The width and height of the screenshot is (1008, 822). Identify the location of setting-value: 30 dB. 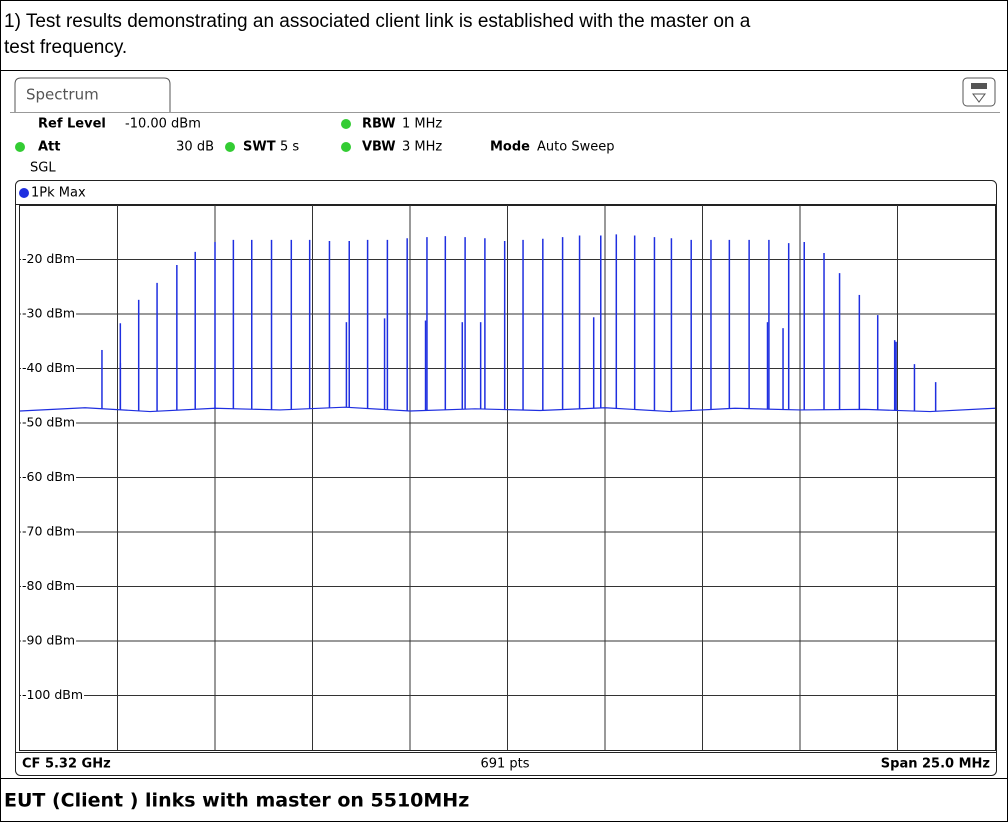
(195, 147).